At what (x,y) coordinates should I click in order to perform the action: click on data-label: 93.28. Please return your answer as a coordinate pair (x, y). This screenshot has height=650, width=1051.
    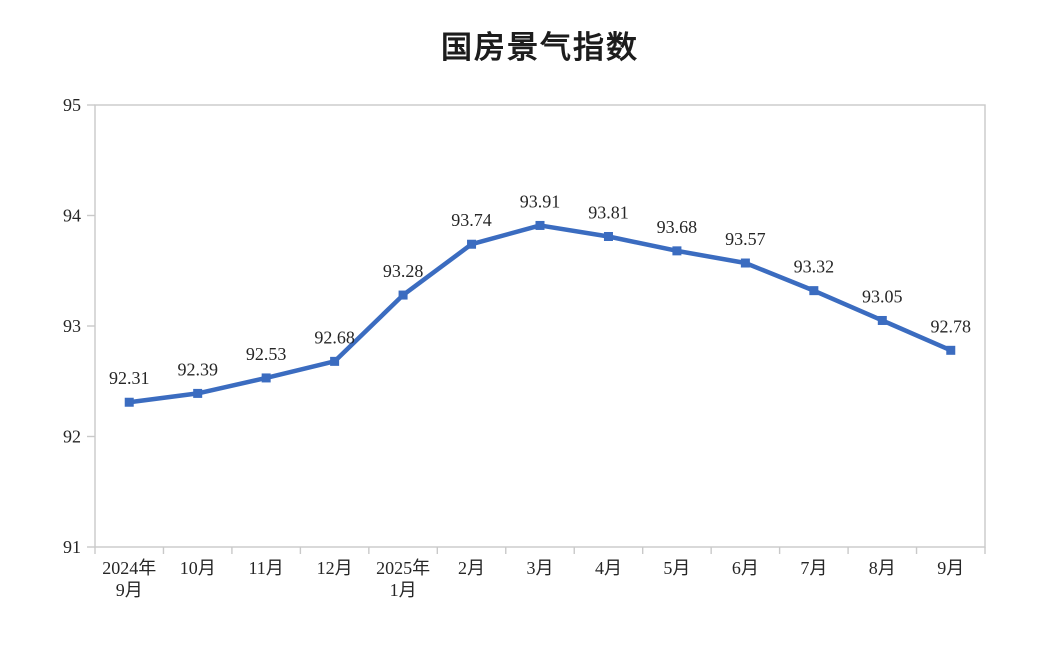
    Looking at the image, I should click on (403, 271).